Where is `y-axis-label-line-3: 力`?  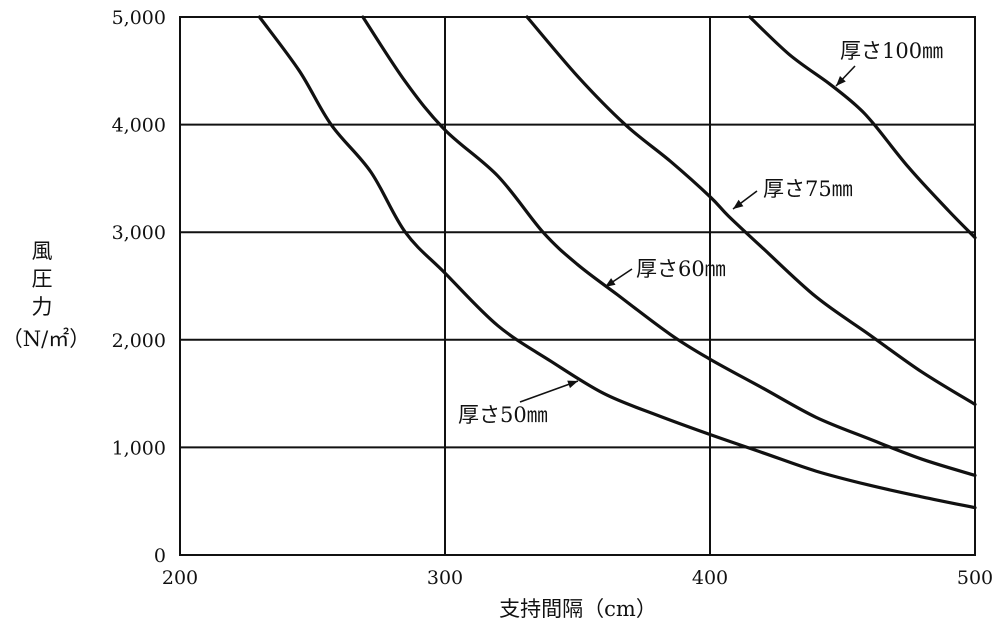
y-axis-label-line-3: 力 is located at coordinates (42, 307).